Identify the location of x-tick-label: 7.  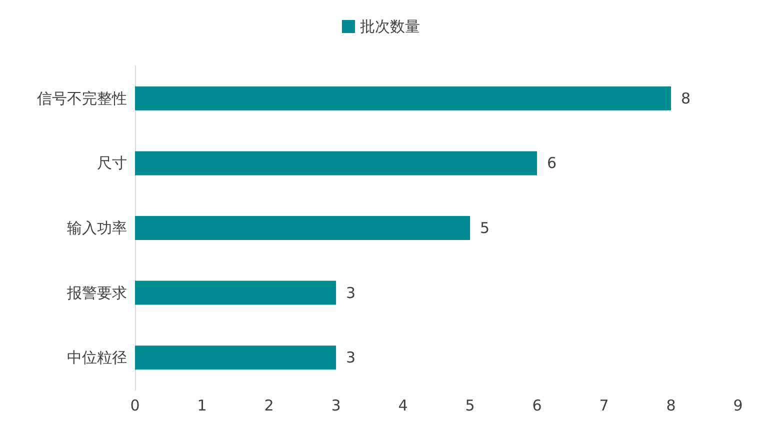
(604, 405).